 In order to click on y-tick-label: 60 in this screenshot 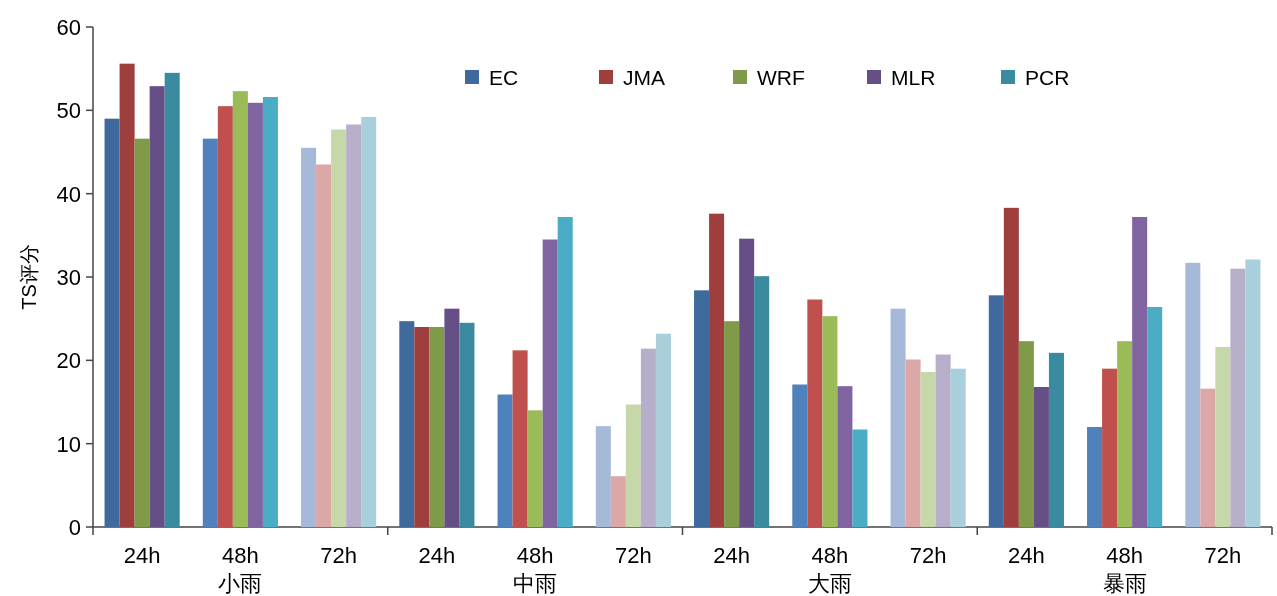, I will do `click(68, 27)`.